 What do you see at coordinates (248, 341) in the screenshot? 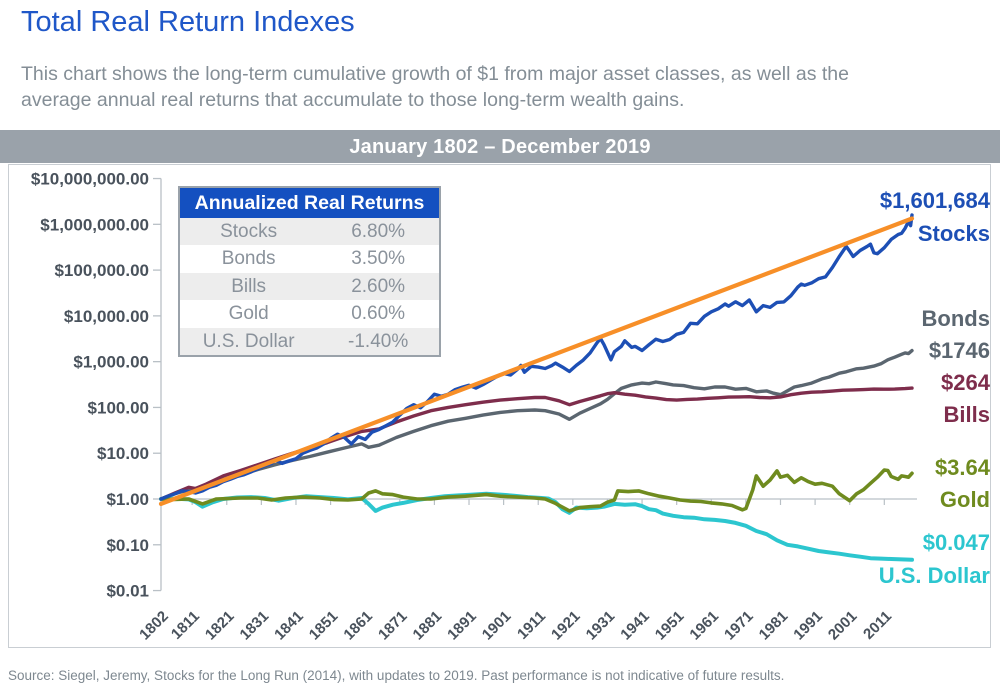
I see `asset-name-cell: U.S. Dollar` at bounding box center [248, 341].